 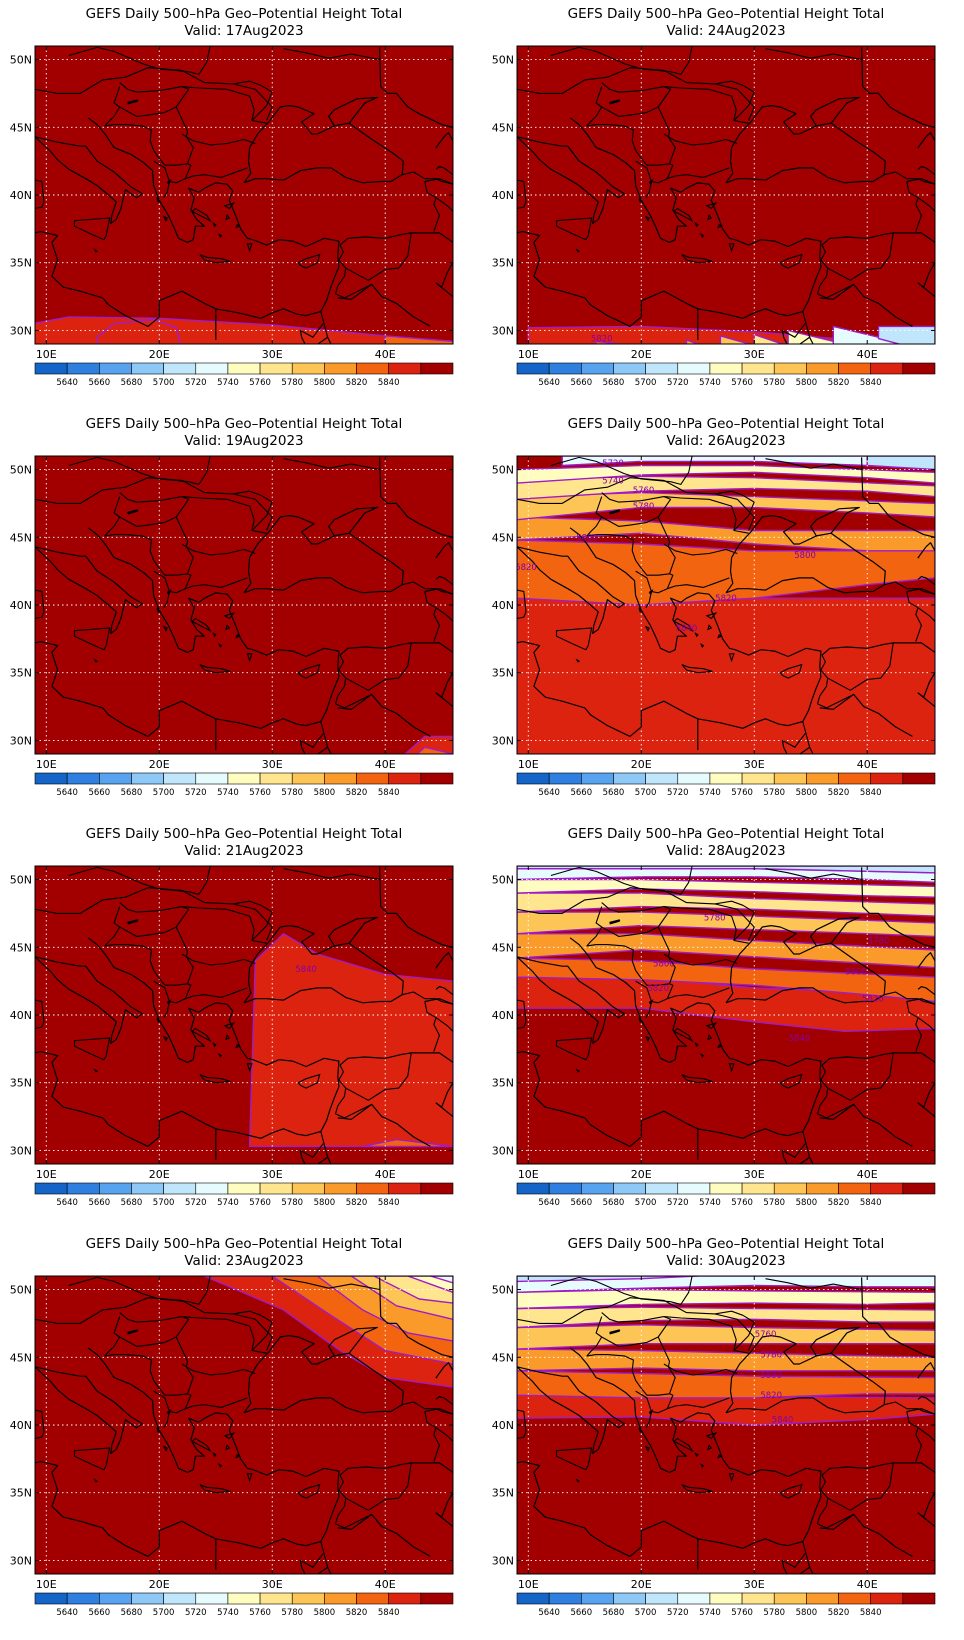 What do you see at coordinates (644, 491) in the screenshot?
I see `contour-label: 5760` at bounding box center [644, 491].